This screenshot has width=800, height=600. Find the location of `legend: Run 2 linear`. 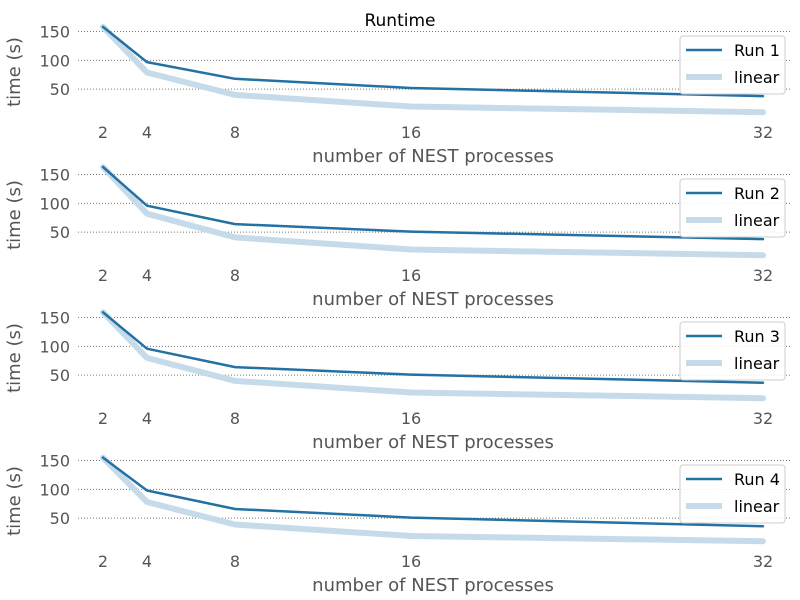

legend: Run 2 linear is located at coordinates (732, 208).